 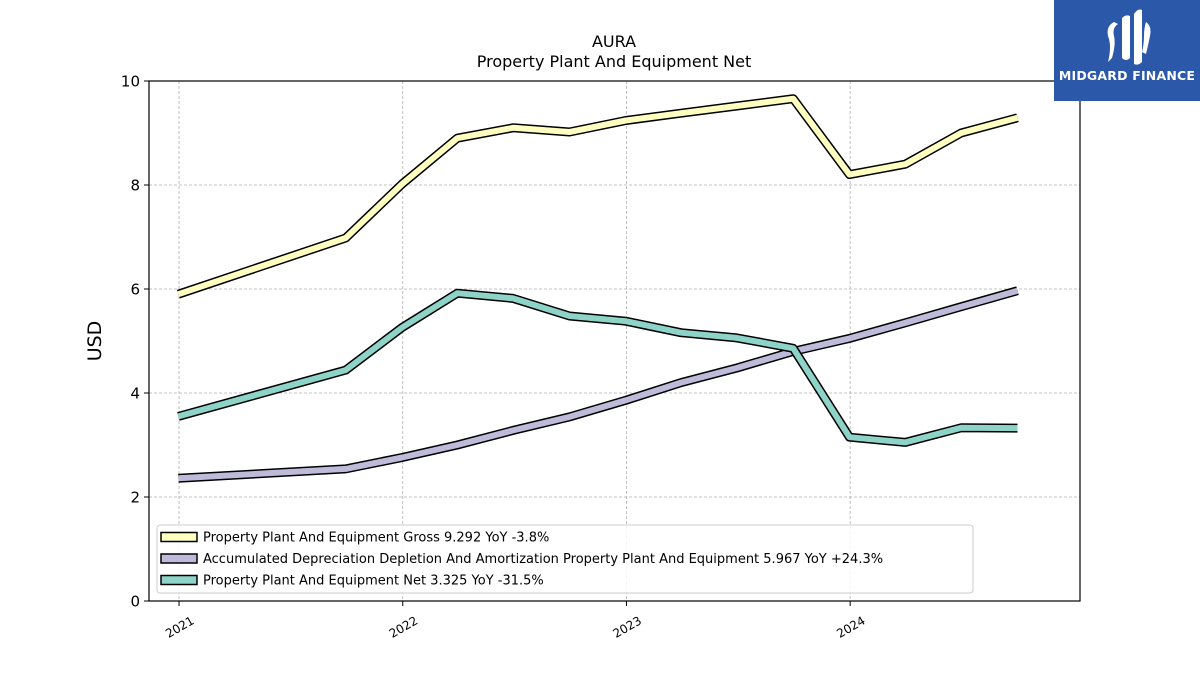 What do you see at coordinates (135, 186) in the screenshot?
I see `y-tick-label: 8` at bounding box center [135, 186].